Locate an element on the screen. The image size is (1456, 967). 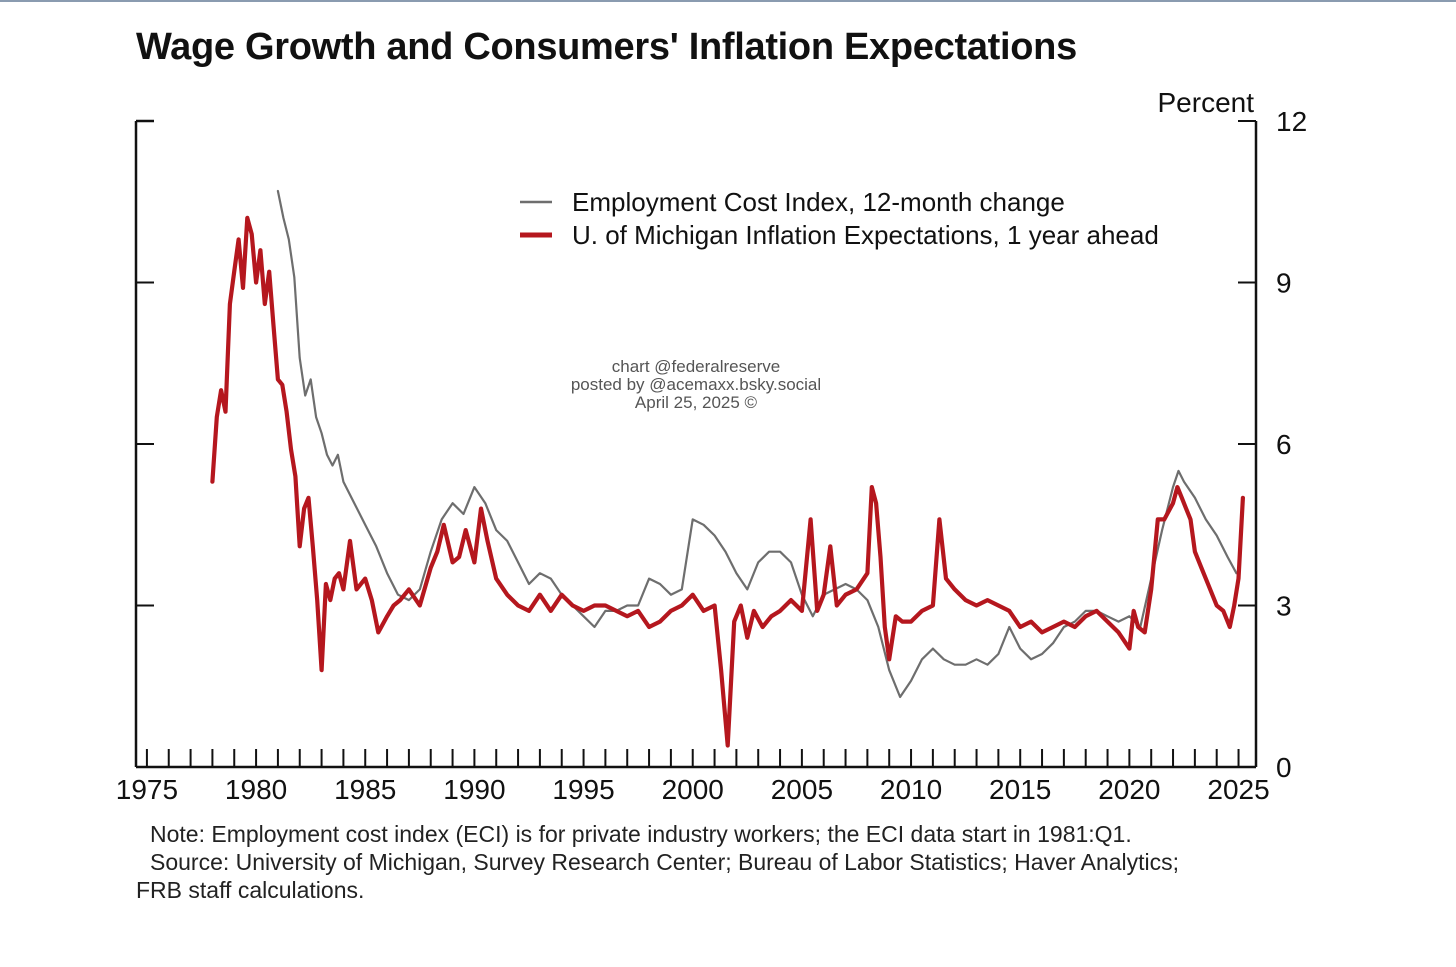
x-tick-label: 1975 is located at coordinates (147, 789).